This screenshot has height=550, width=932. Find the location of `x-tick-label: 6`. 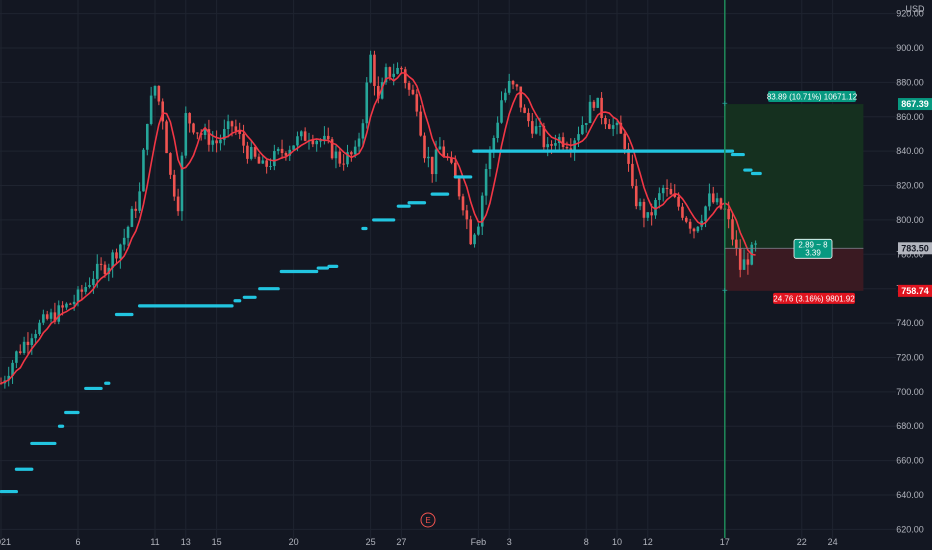

x-tick-label: 6 is located at coordinates (77, 542).